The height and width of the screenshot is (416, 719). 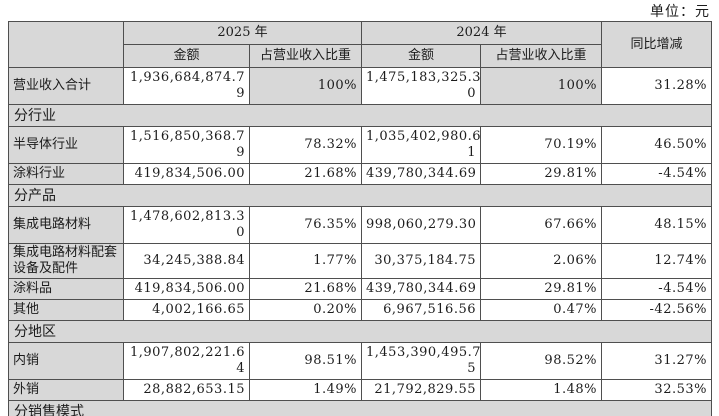 What do you see at coordinates (66, 310) in the screenshot?
I see `row-label: 其他` at bounding box center [66, 310].